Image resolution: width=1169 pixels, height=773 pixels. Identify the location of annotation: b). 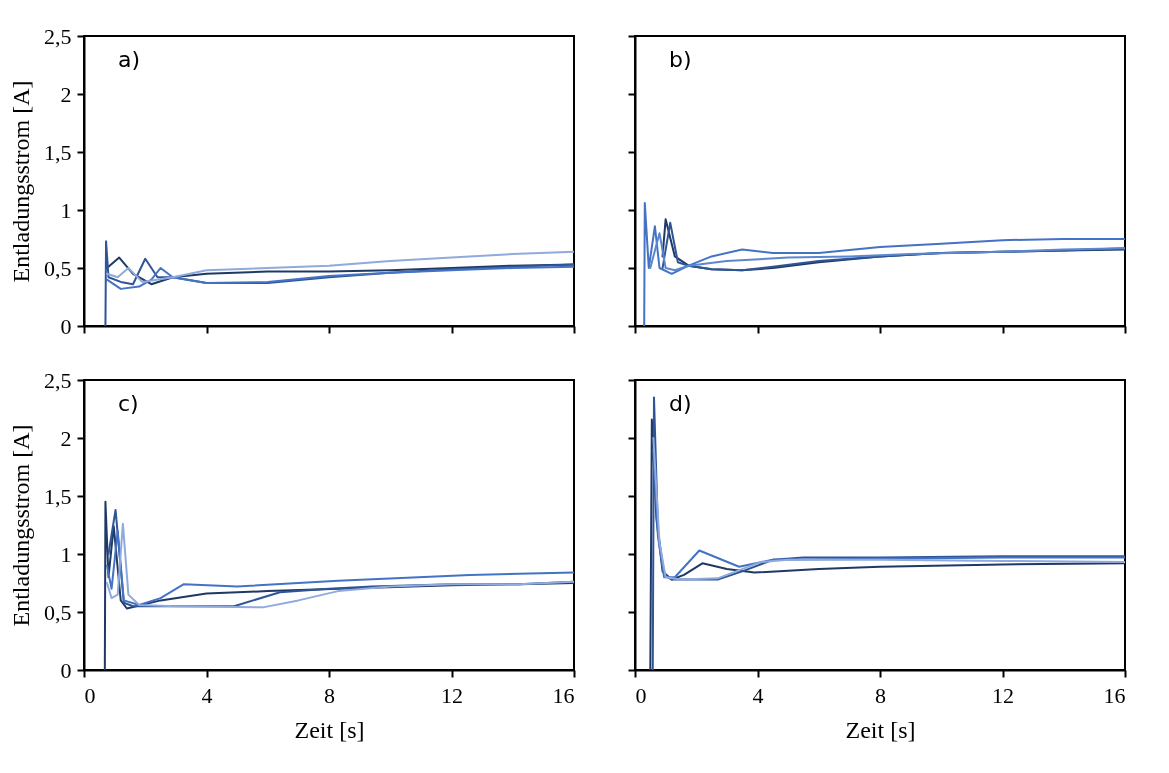
(680, 59).